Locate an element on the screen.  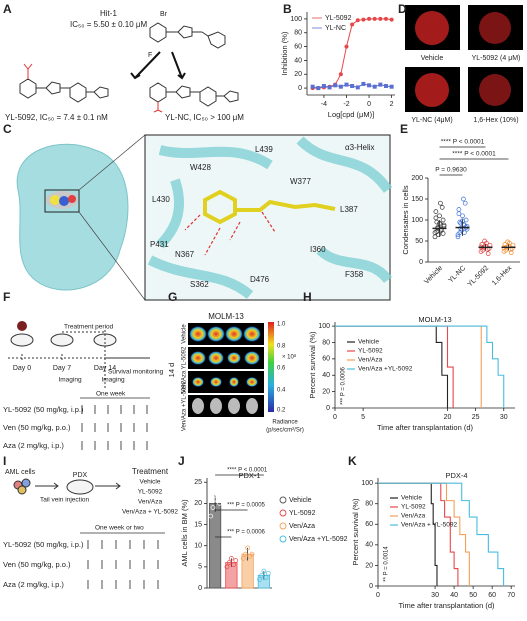
y-tick-label: 25 is located at coordinates (198, 482).